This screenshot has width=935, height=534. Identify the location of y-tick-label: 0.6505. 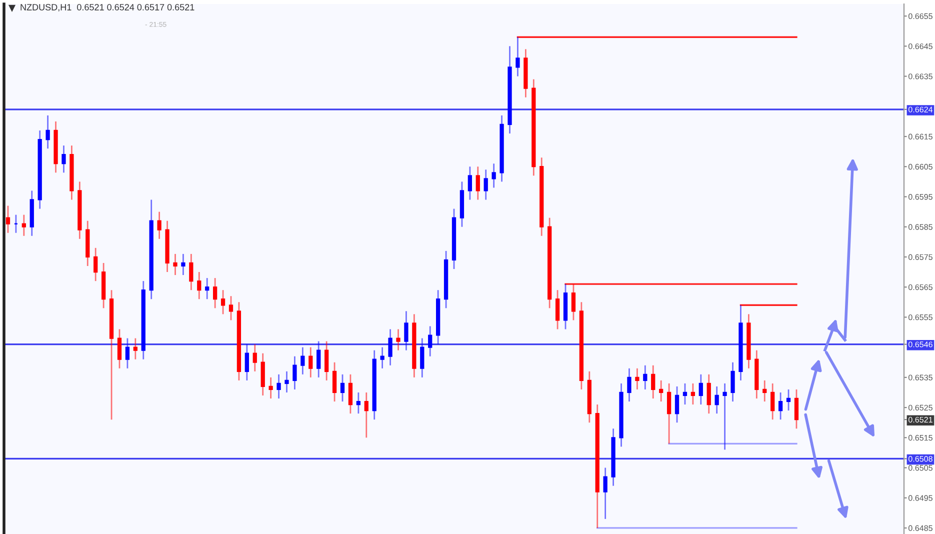
(920, 468).